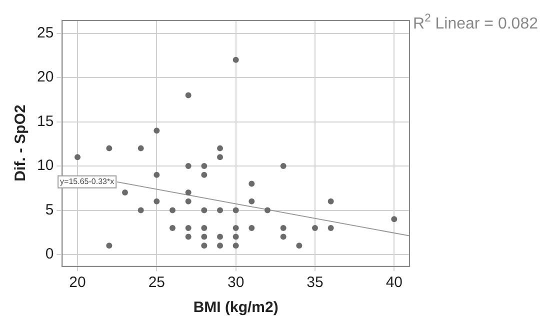  I want to click on y-tick-label: 10, so click(45, 165).